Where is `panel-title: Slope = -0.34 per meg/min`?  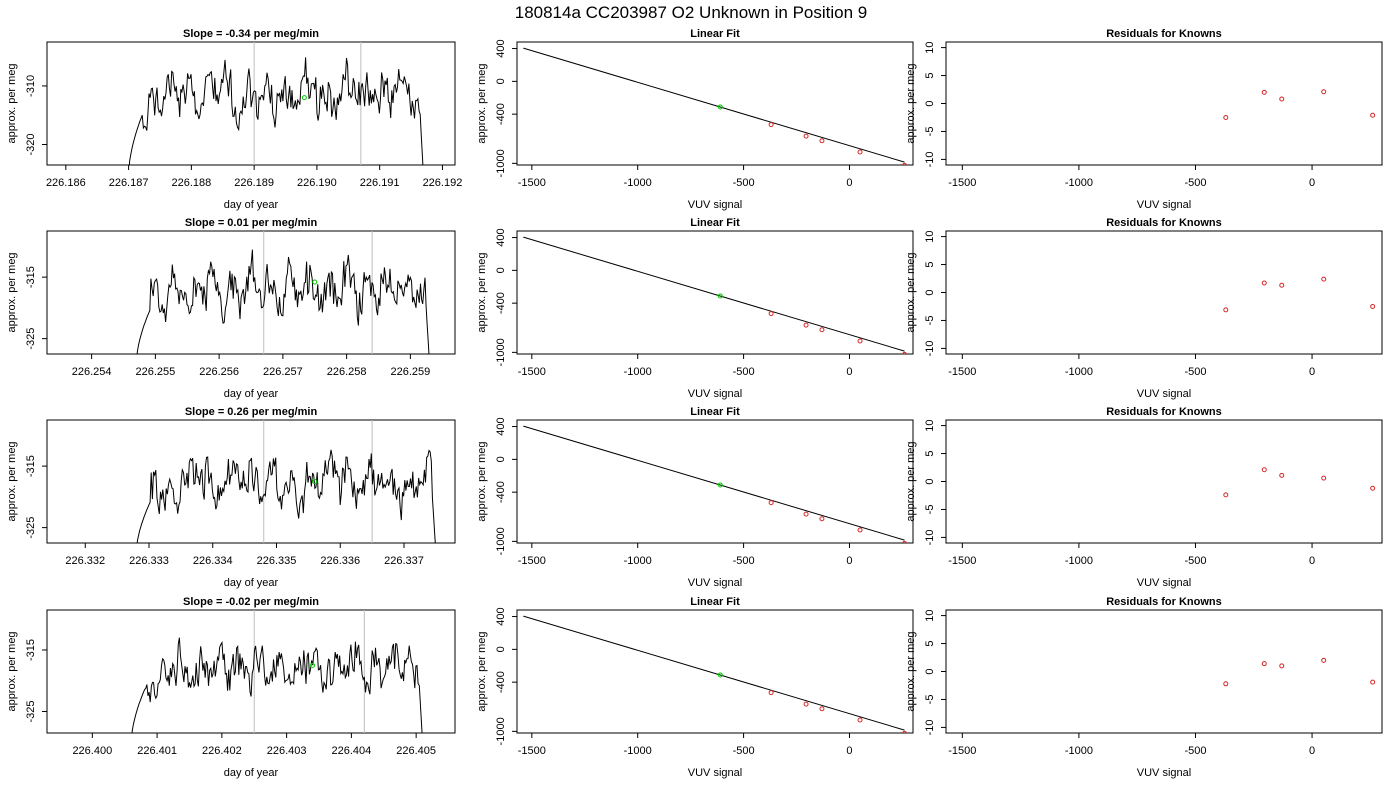 panel-title: Slope = -0.34 per meg/min is located at coordinates (251, 34).